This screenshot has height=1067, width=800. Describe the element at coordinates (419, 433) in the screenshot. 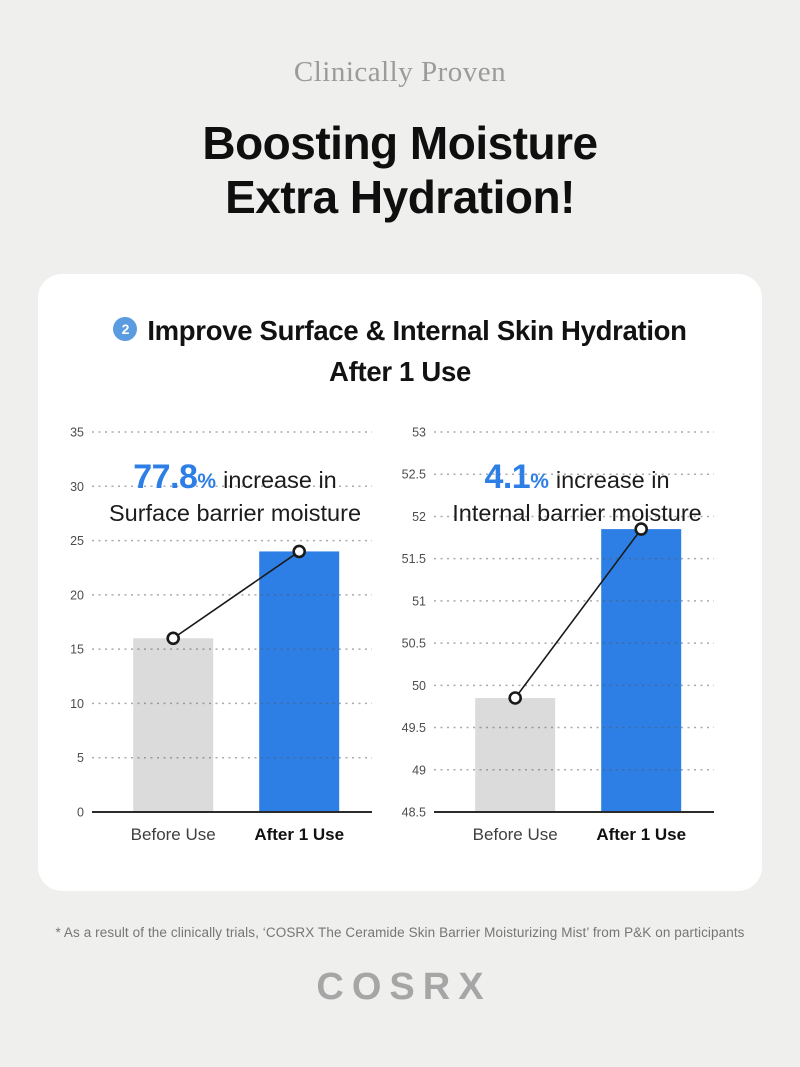

I see `y-tick-label: 53` at that location.